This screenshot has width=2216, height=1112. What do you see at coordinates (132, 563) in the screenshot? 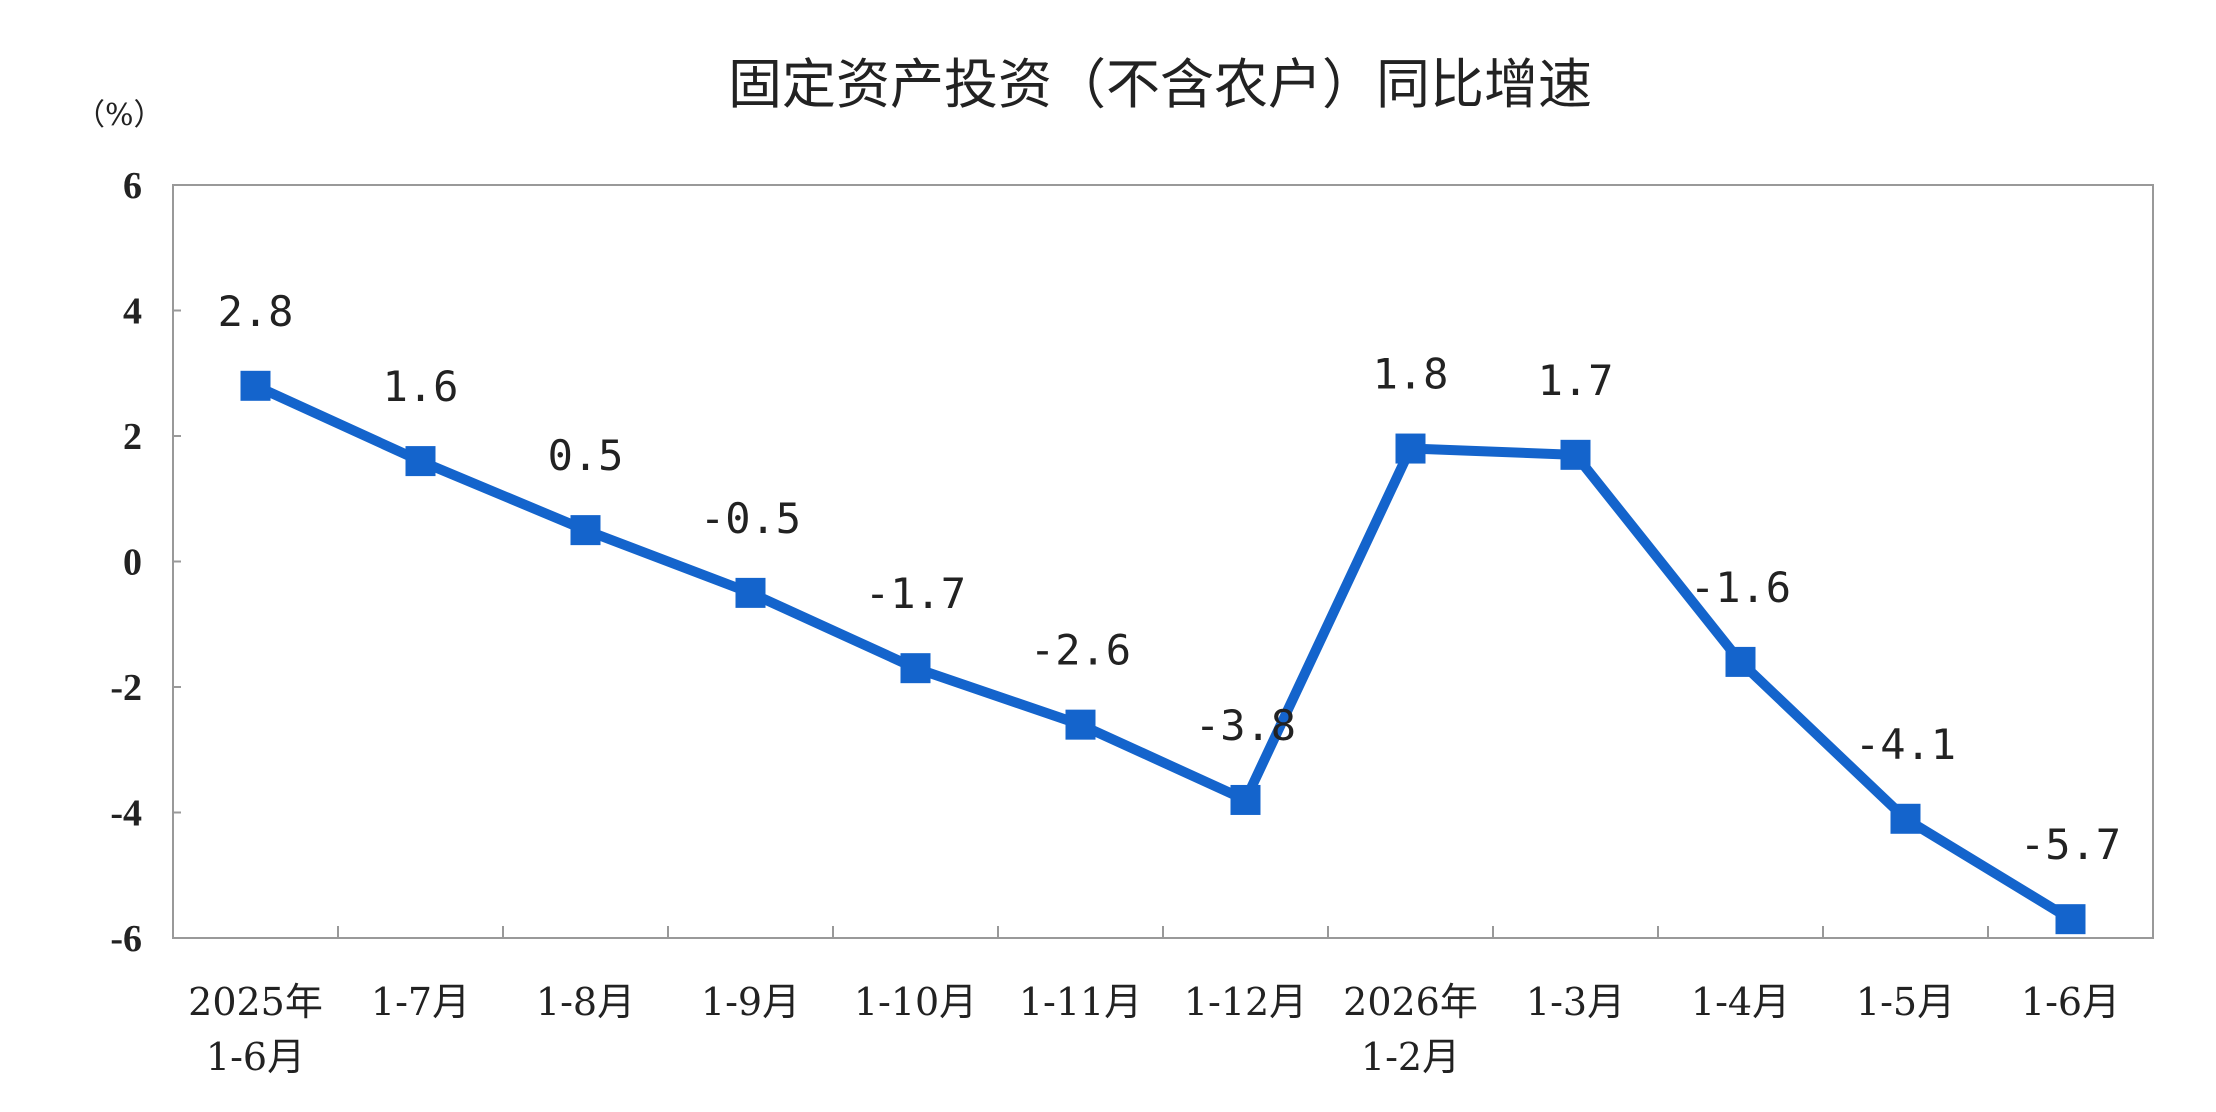
I see `y-tick-label: 0` at bounding box center [132, 563].